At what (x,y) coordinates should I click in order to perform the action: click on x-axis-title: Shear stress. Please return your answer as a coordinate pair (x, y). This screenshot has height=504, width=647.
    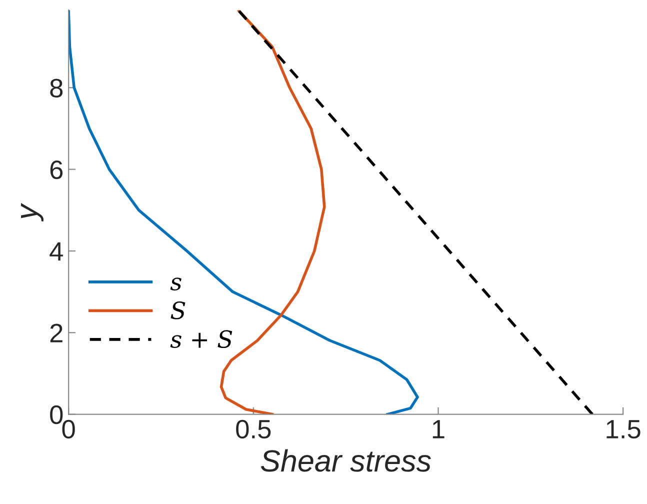
    Looking at the image, I should click on (345, 460).